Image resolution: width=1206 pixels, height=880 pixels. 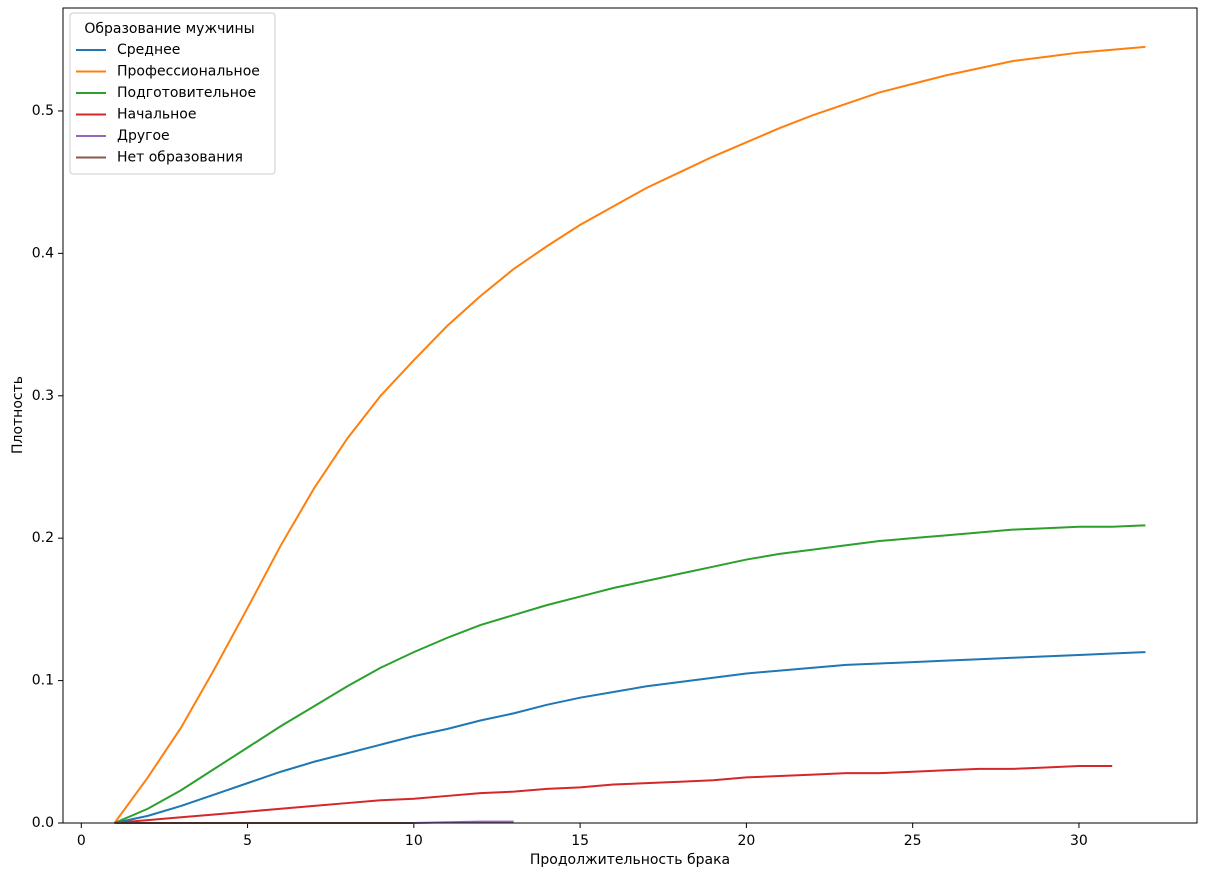 I want to click on y-tick-label: 0.2, so click(x=43, y=538).